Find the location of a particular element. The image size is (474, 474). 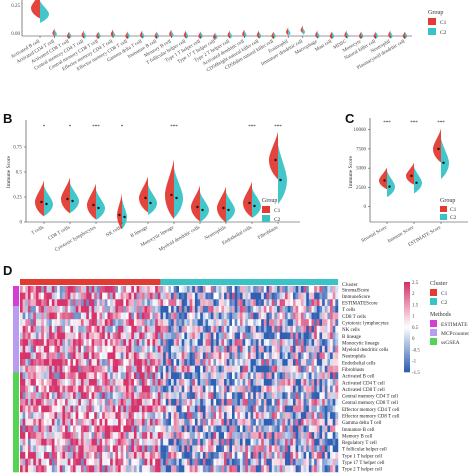

panel-b-violin-c2-cytotoxic-lymphocytes is located at coordinates (100, 205).